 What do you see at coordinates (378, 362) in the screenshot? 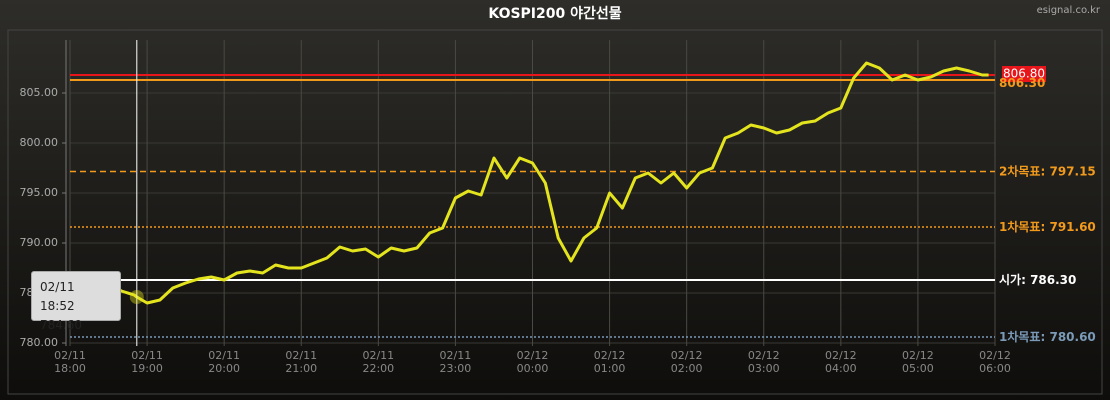
I see `x-tick-label: 02/11 22:00` at bounding box center [378, 362].